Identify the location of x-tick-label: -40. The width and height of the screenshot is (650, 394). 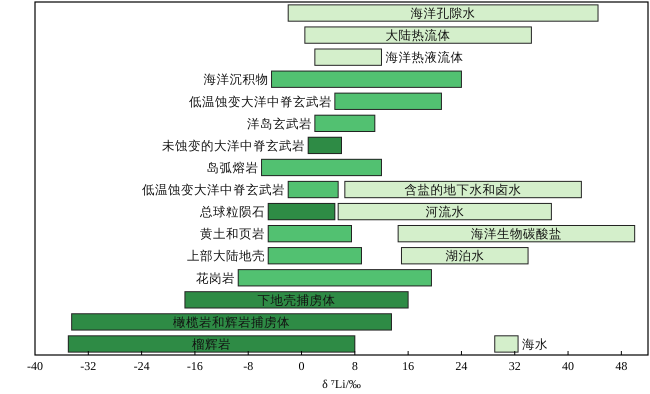
(35, 366).